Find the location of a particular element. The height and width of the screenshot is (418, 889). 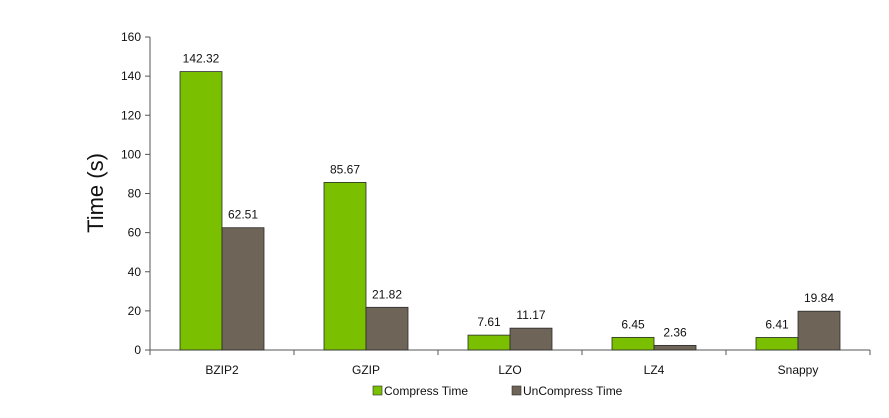

data-label: 62.51 is located at coordinates (243, 215).